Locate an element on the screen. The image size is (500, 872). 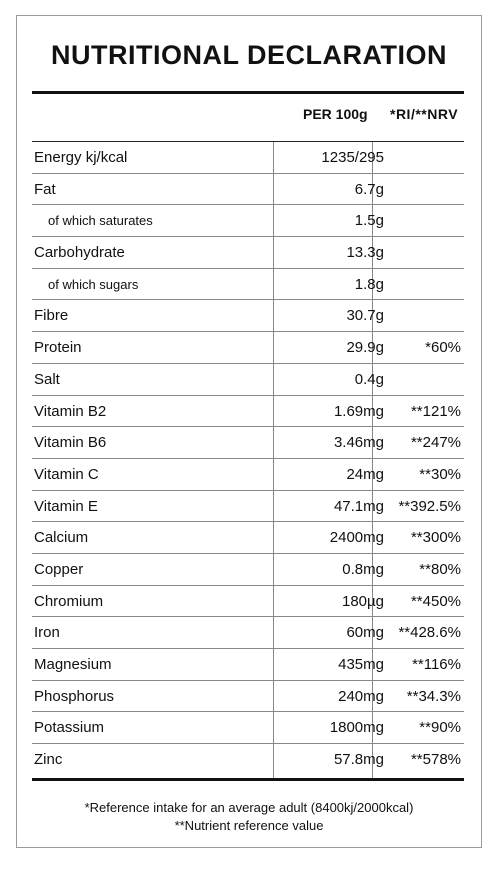
table-row: Vitamin B2 1.69mg **121% is located at coordinates (248, 412).